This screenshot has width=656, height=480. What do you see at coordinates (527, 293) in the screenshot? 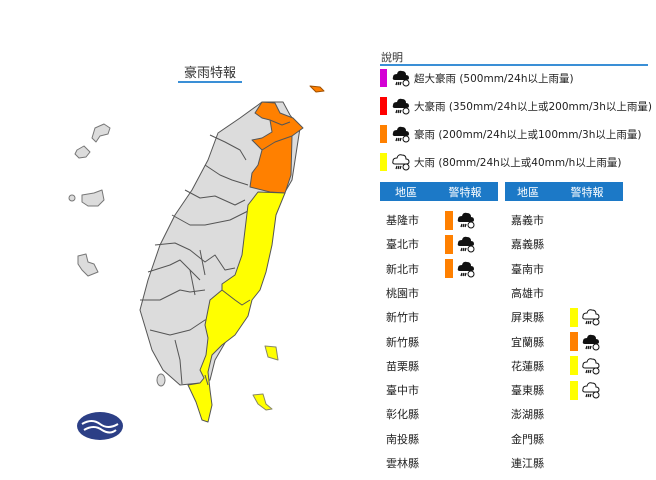
I see `region-name: 高雄市` at bounding box center [527, 293].